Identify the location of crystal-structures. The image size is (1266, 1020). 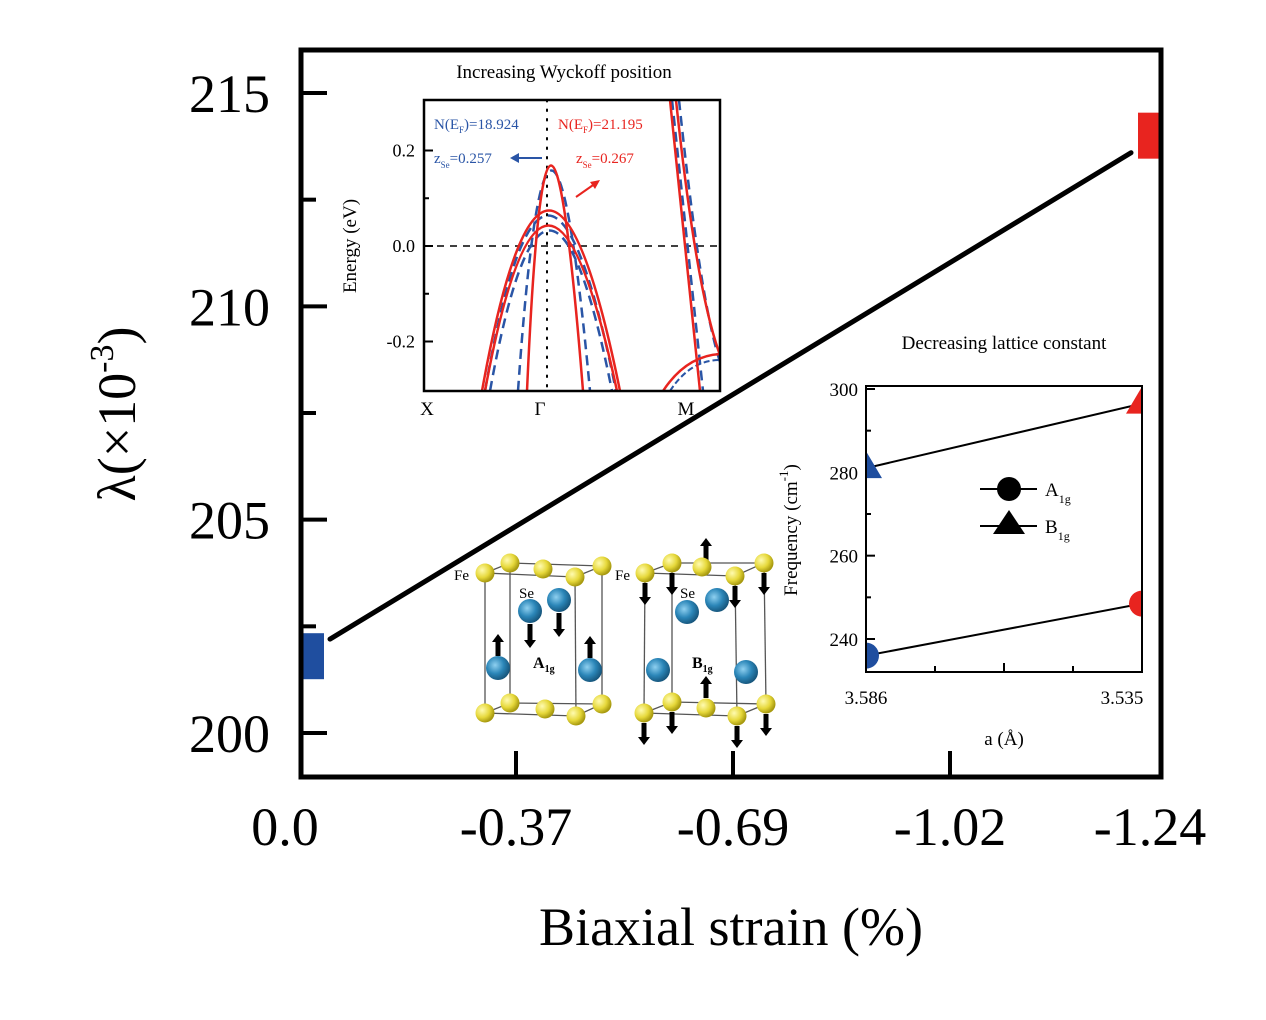
(625, 643).